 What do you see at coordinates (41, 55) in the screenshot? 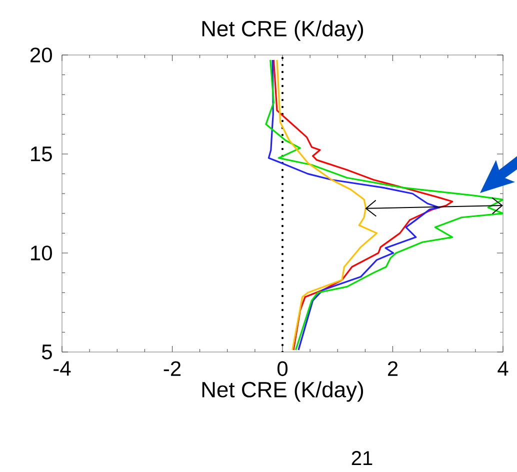
I see `y-tick-label: 20` at bounding box center [41, 55].